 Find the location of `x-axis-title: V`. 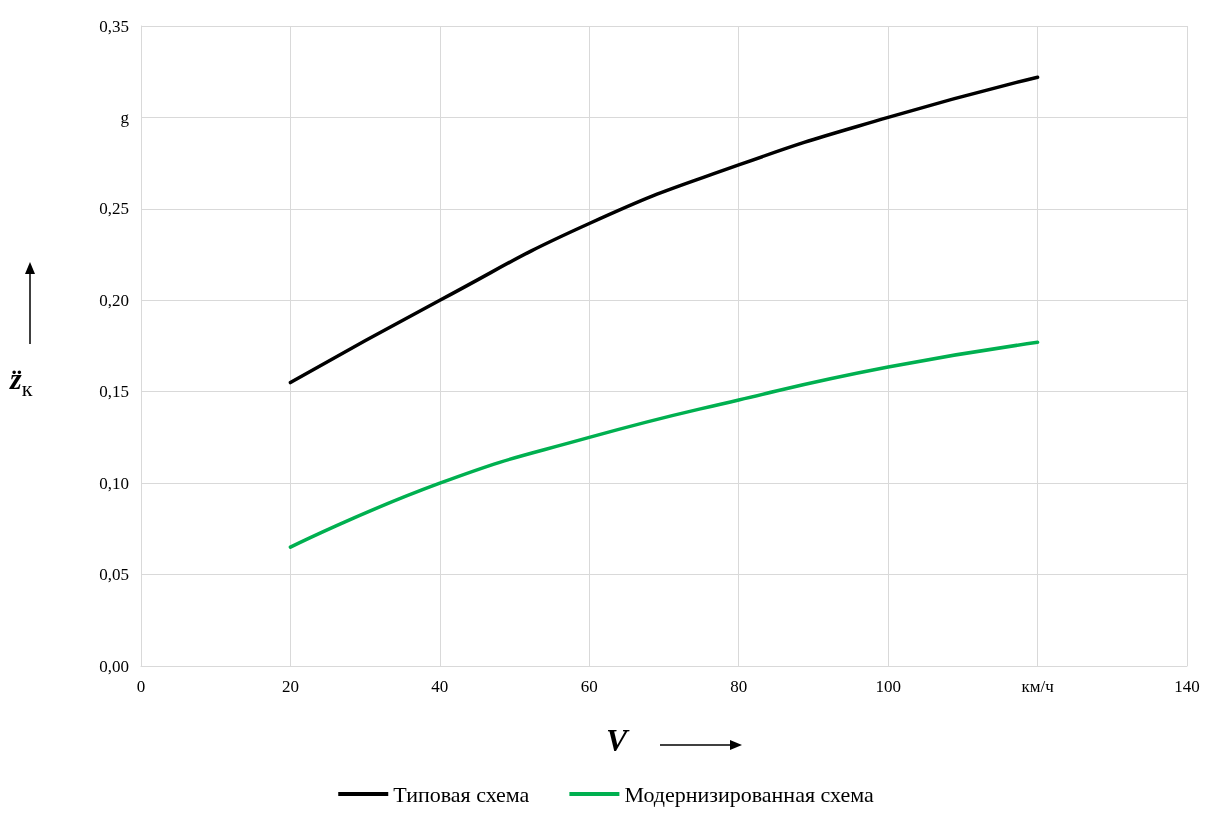

x-axis-title: V is located at coordinates (617, 740).